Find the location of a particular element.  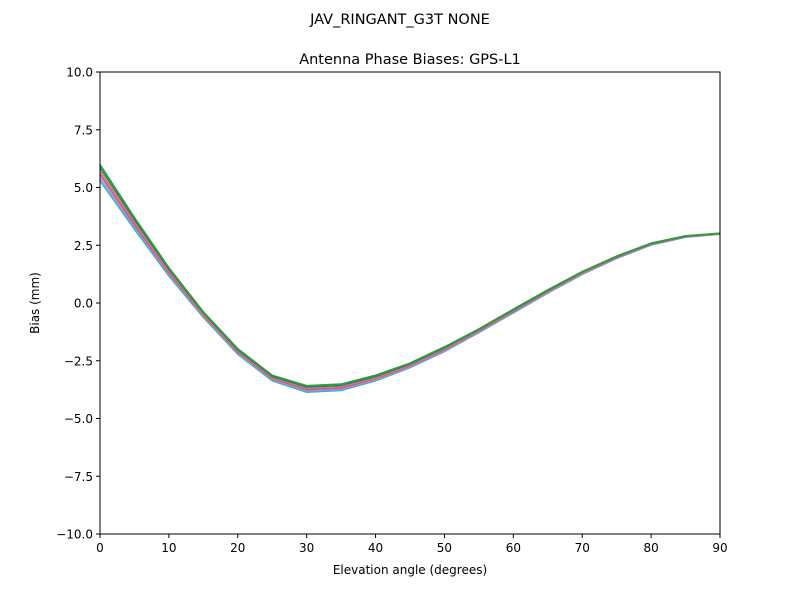

x-tick-label: 90 is located at coordinates (719, 548).